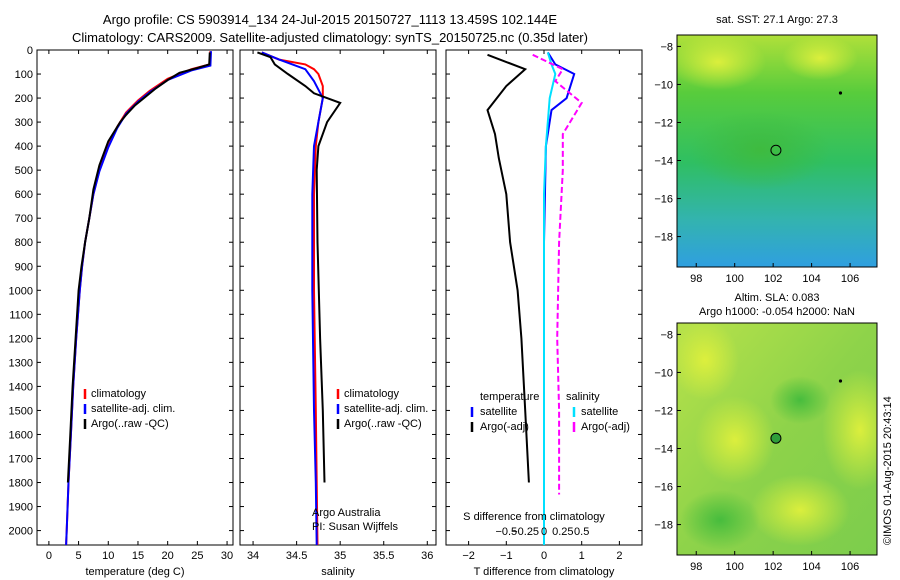 The image size is (900, 580). I want to click on imos-credit: ©IMOS 01-Aug-2015 20:43:14, so click(888, 470).